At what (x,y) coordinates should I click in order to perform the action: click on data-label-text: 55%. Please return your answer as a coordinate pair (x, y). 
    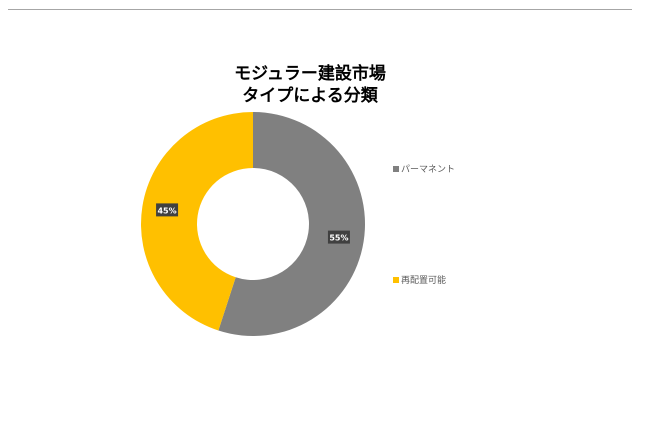
    Looking at the image, I should click on (338, 238).